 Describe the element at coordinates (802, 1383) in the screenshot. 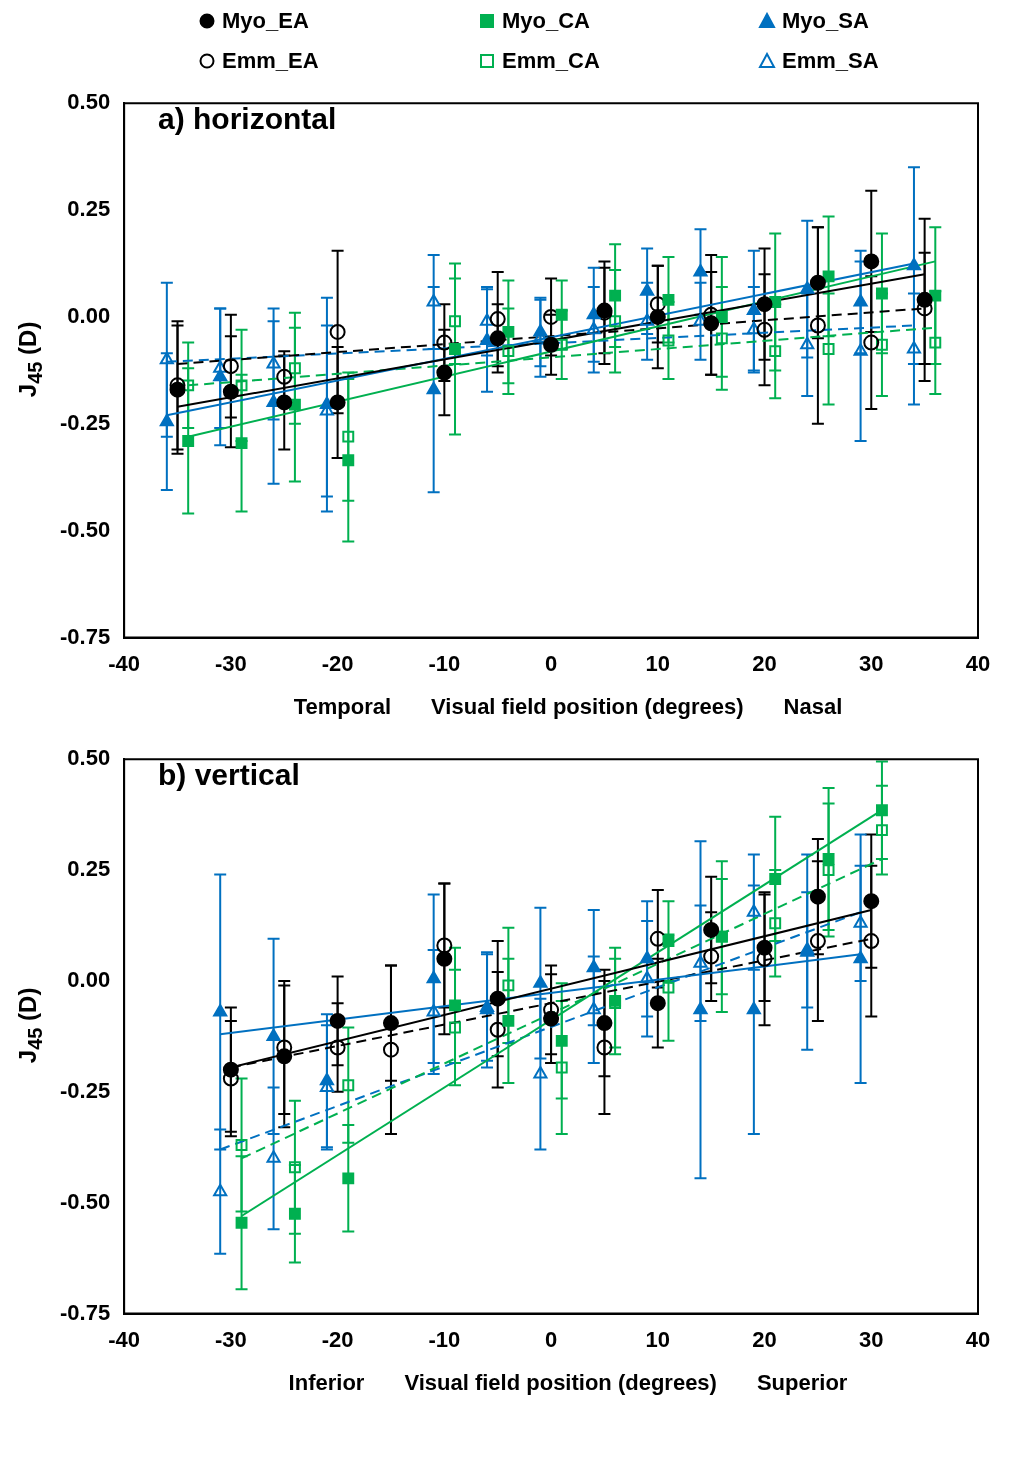

I see `text: Superior` at that location.